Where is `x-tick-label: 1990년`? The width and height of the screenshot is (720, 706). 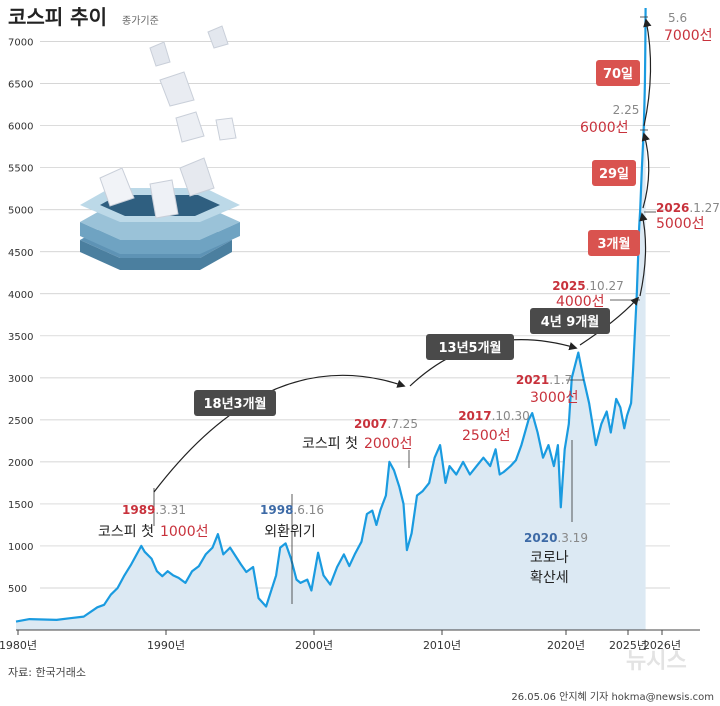
x-tick-label: 1990년 is located at coordinates (166, 645).